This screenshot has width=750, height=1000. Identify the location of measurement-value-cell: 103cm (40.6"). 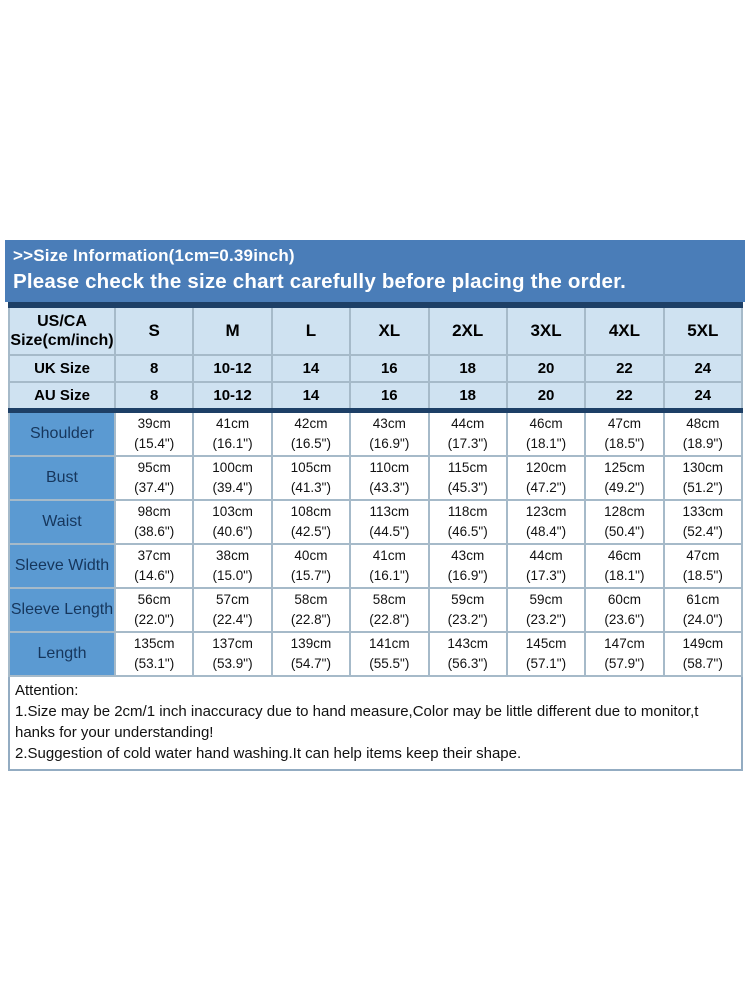
(232, 522).